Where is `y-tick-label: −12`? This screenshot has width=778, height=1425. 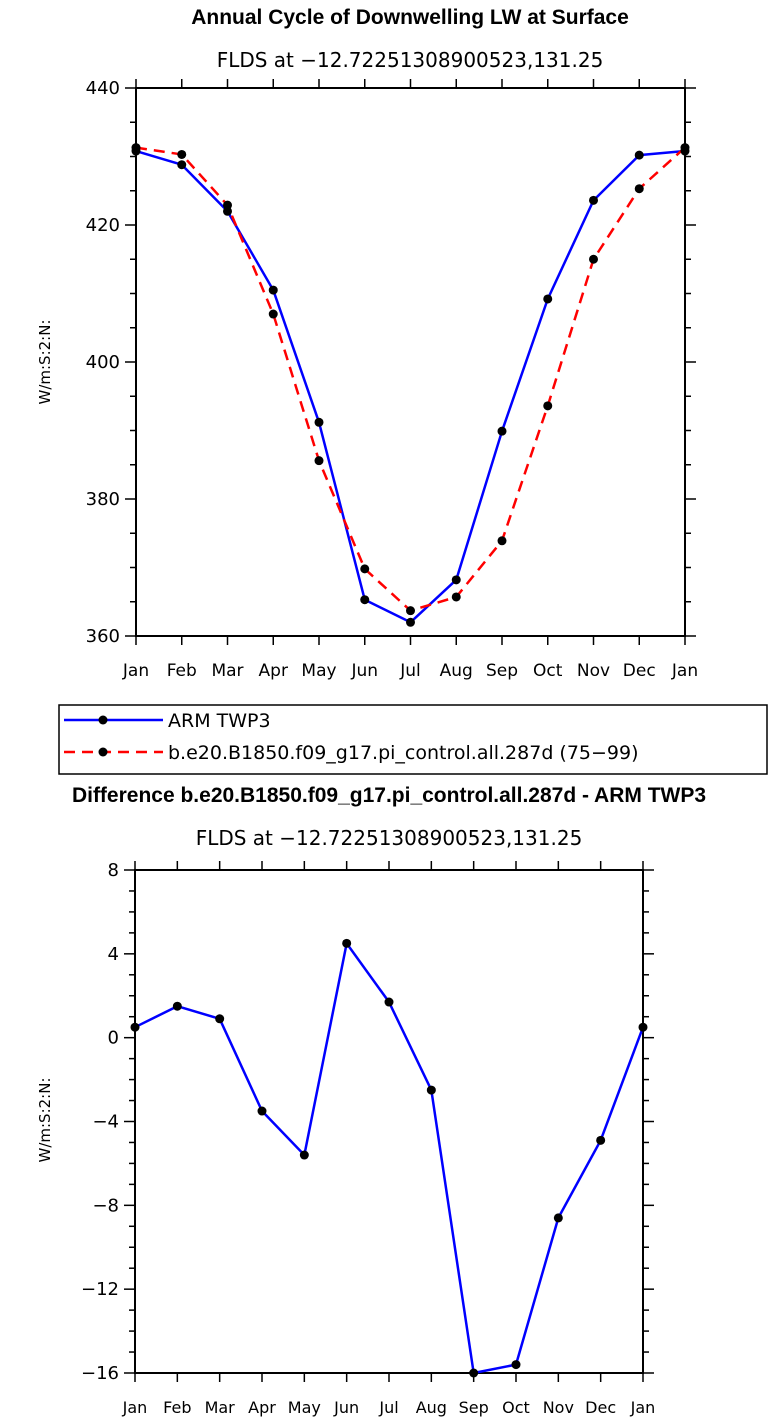 y-tick-label: −12 is located at coordinates (100, 1289).